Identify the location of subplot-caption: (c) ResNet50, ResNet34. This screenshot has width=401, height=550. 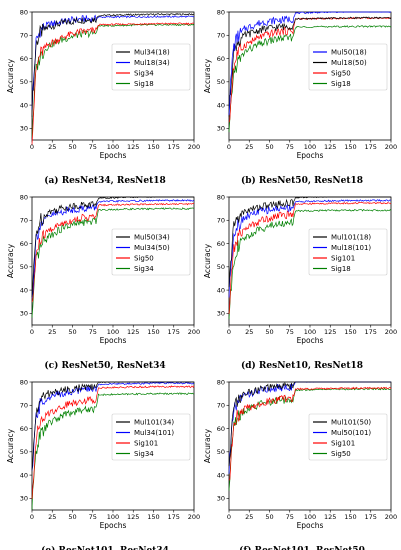
(104, 365).